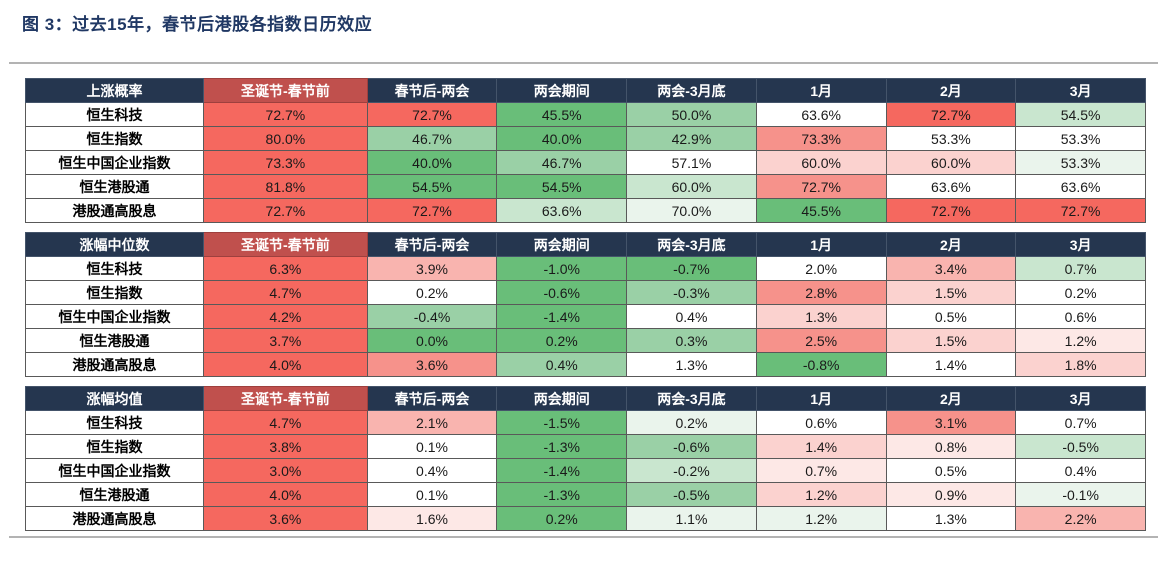  What do you see at coordinates (691, 470) in the screenshot?
I see `value-cell: -0.2%` at bounding box center [691, 470].